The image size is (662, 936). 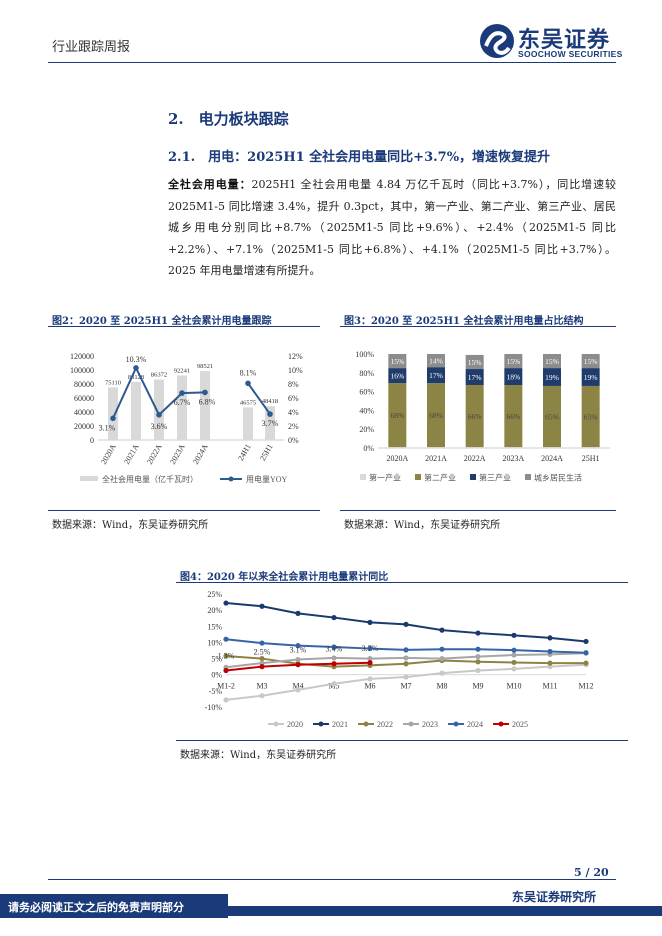 What do you see at coordinates (464, 321) in the screenshot?
I see `fig3-title: 图3：2020 至 2025H1 全社会累计用电量占比结构` at bounding box center [464, 321].